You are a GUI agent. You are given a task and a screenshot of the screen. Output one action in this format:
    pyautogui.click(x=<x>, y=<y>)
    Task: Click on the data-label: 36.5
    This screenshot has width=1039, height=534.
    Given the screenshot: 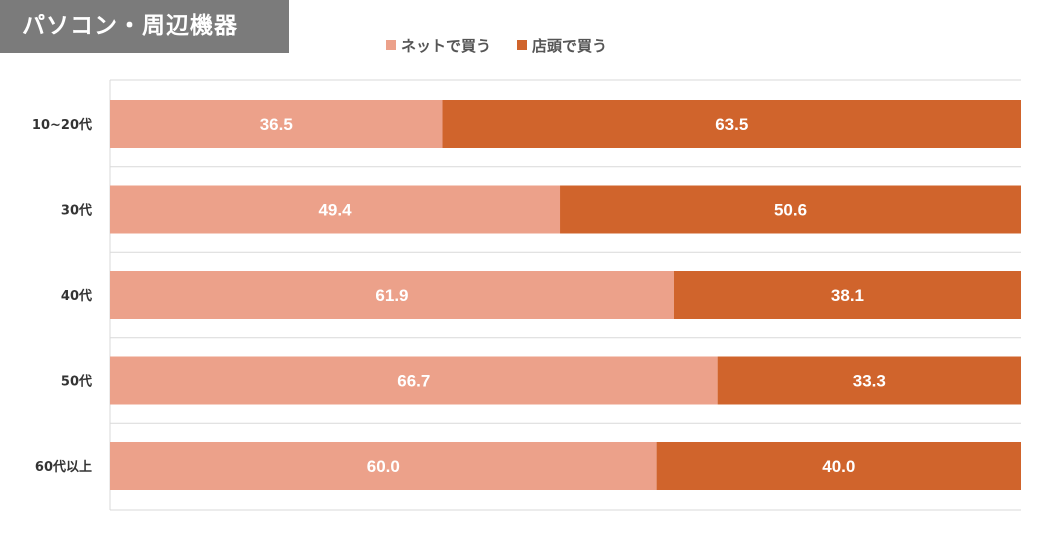 What is the action you would take?
    pyautogui.click(x=276, y=124)
    